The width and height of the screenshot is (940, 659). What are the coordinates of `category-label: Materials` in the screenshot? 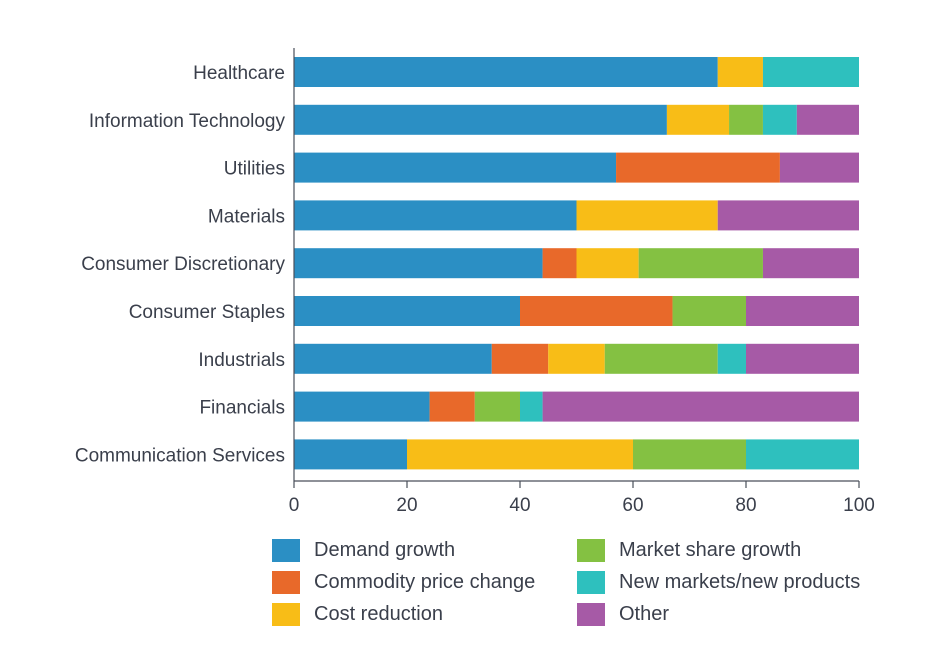 It's located at (246, 216).